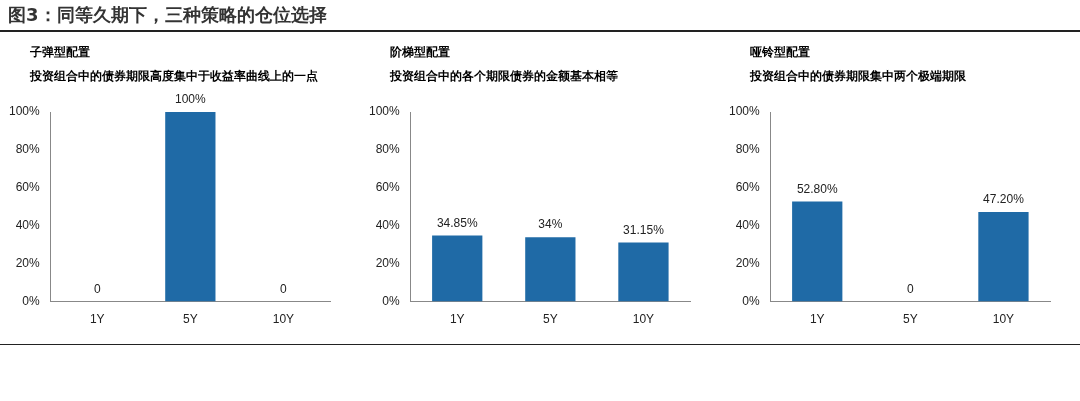 The width and height of the screenshot is (1080, 401). What do you see at coordinates (420, 52) in the screenshot?
I see `chart-title: 阶梯型配置` at bounding box center [420, 52].